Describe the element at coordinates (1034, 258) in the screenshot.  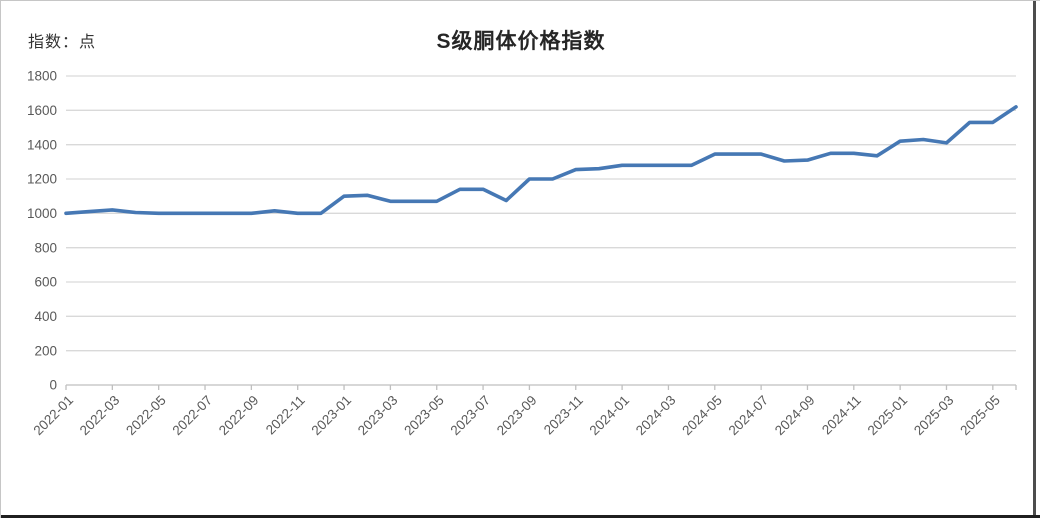
I see `window-right-edge` at that location.